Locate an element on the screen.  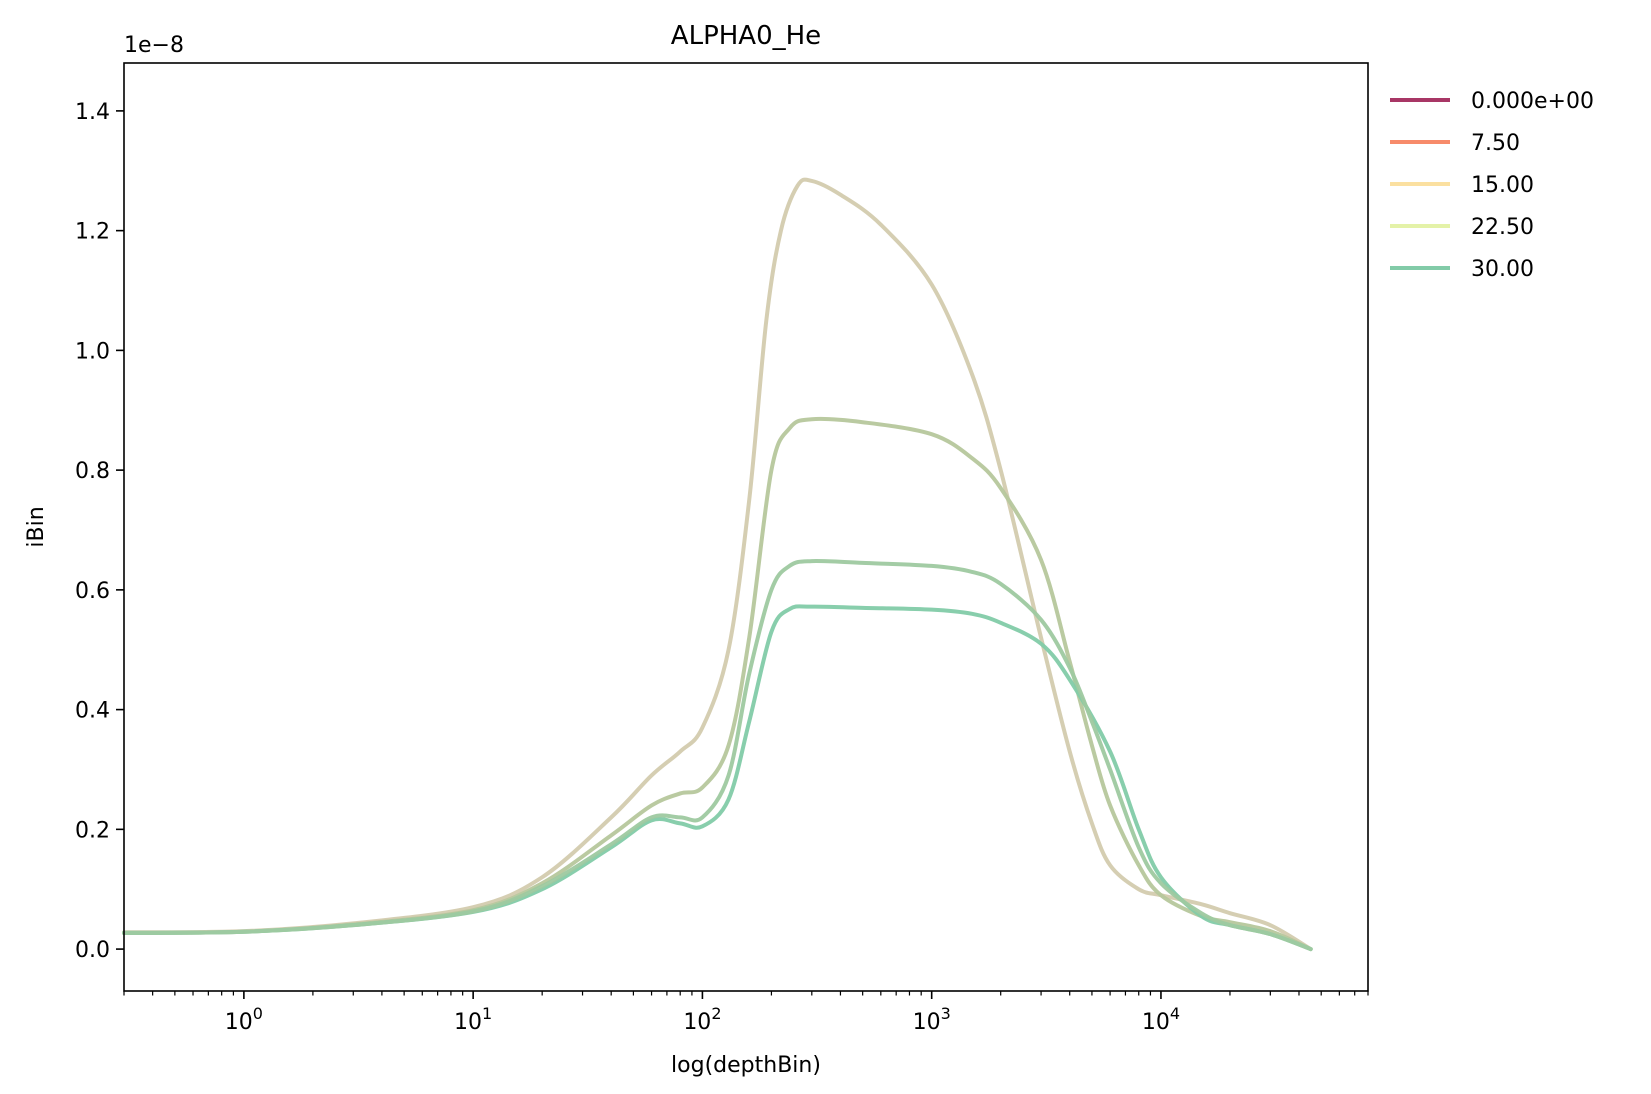
y-axis-label: iBin is located at coordinates (36, 526).